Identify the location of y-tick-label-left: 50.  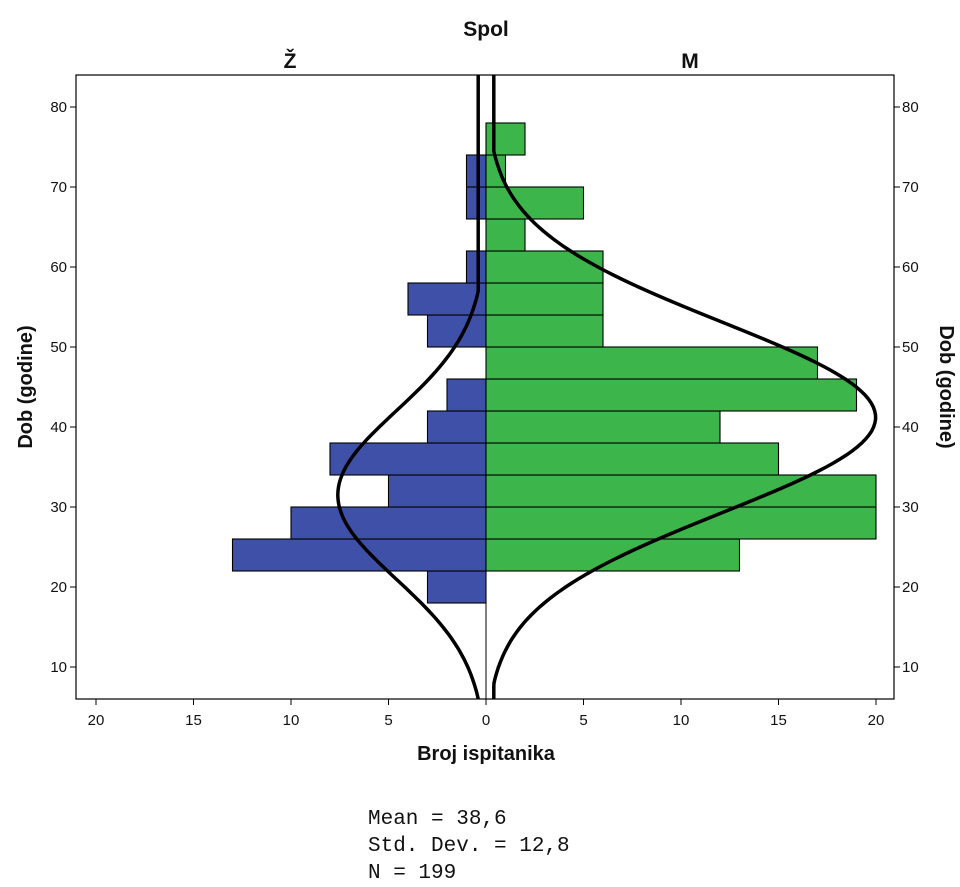
(58, 347).